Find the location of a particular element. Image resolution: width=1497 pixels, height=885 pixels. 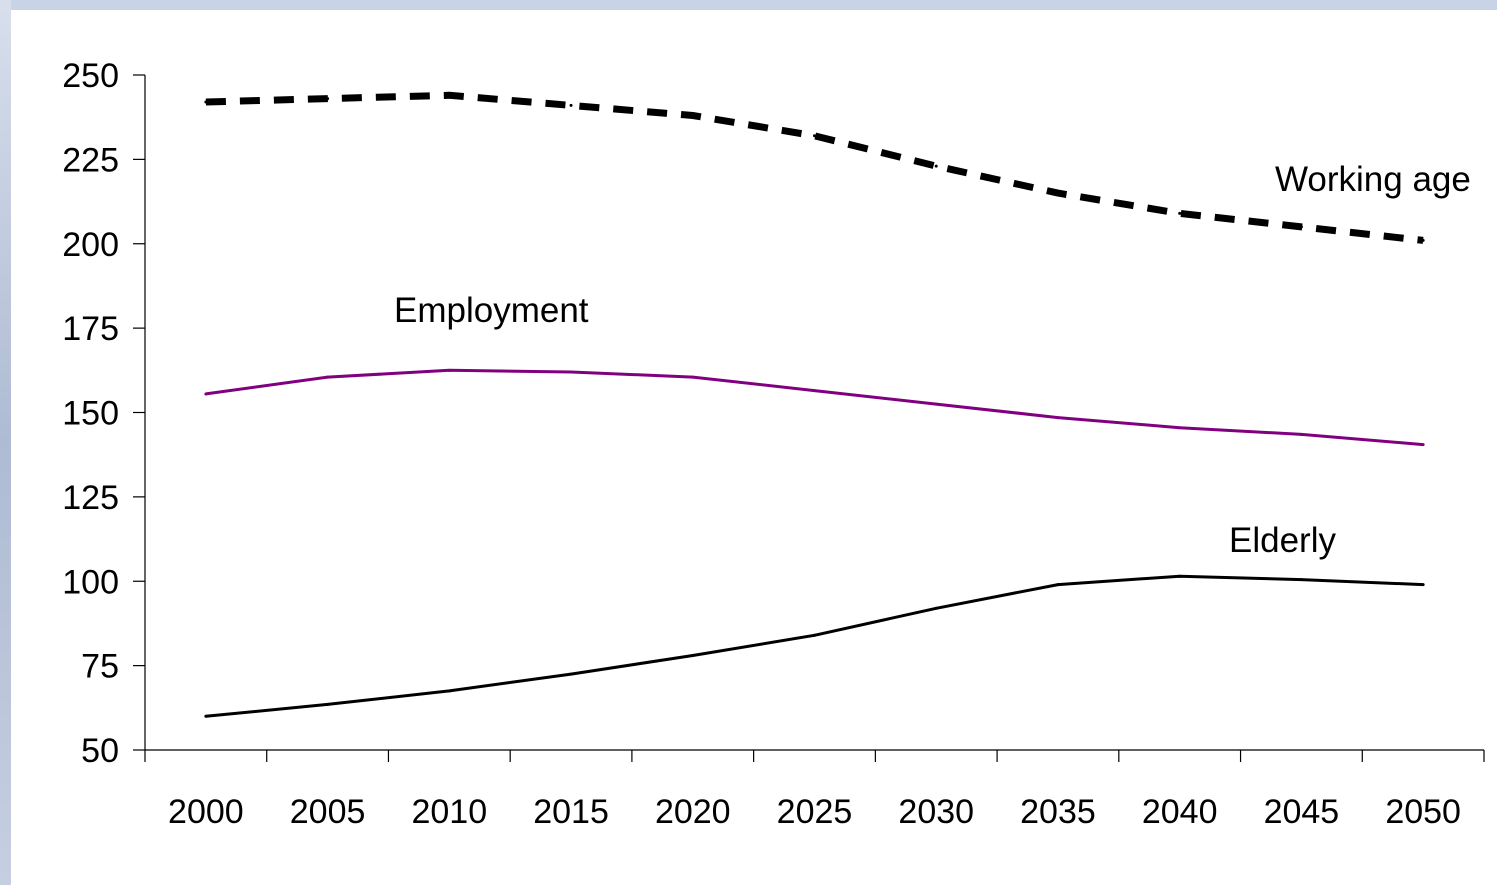

x-tick-label: 2045 is located at coordinates (1302, 812).